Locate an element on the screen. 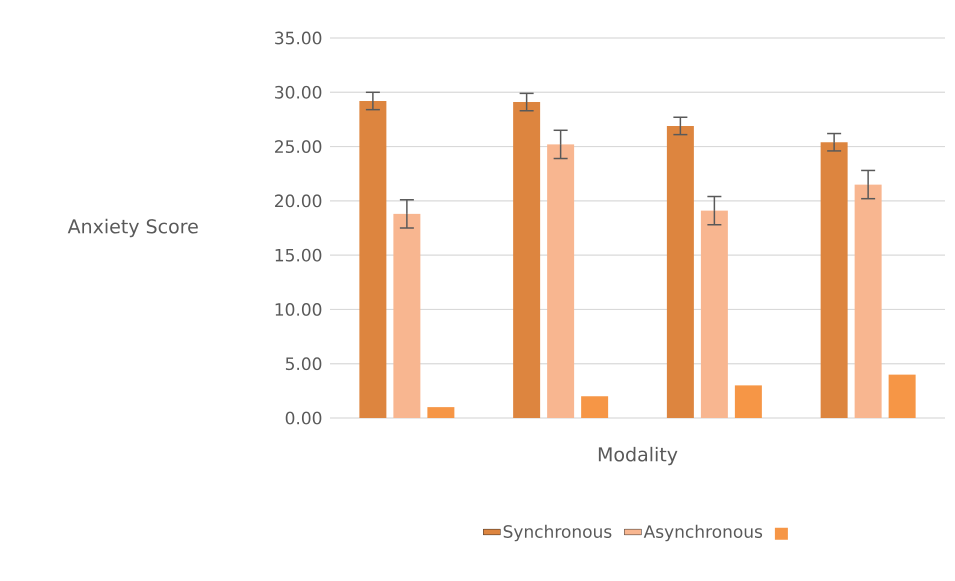  y-tick-label: 0.00 is located at coordinates (304, 418).